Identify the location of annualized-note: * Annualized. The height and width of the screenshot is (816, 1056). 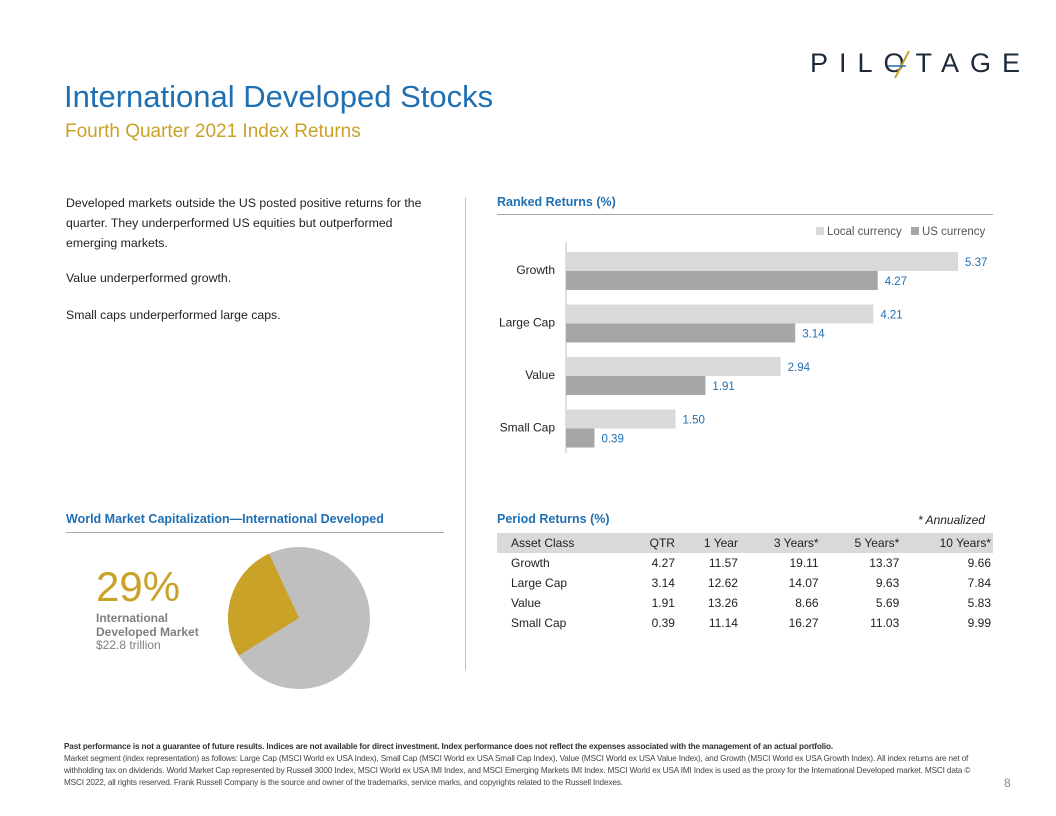
(951, 520).